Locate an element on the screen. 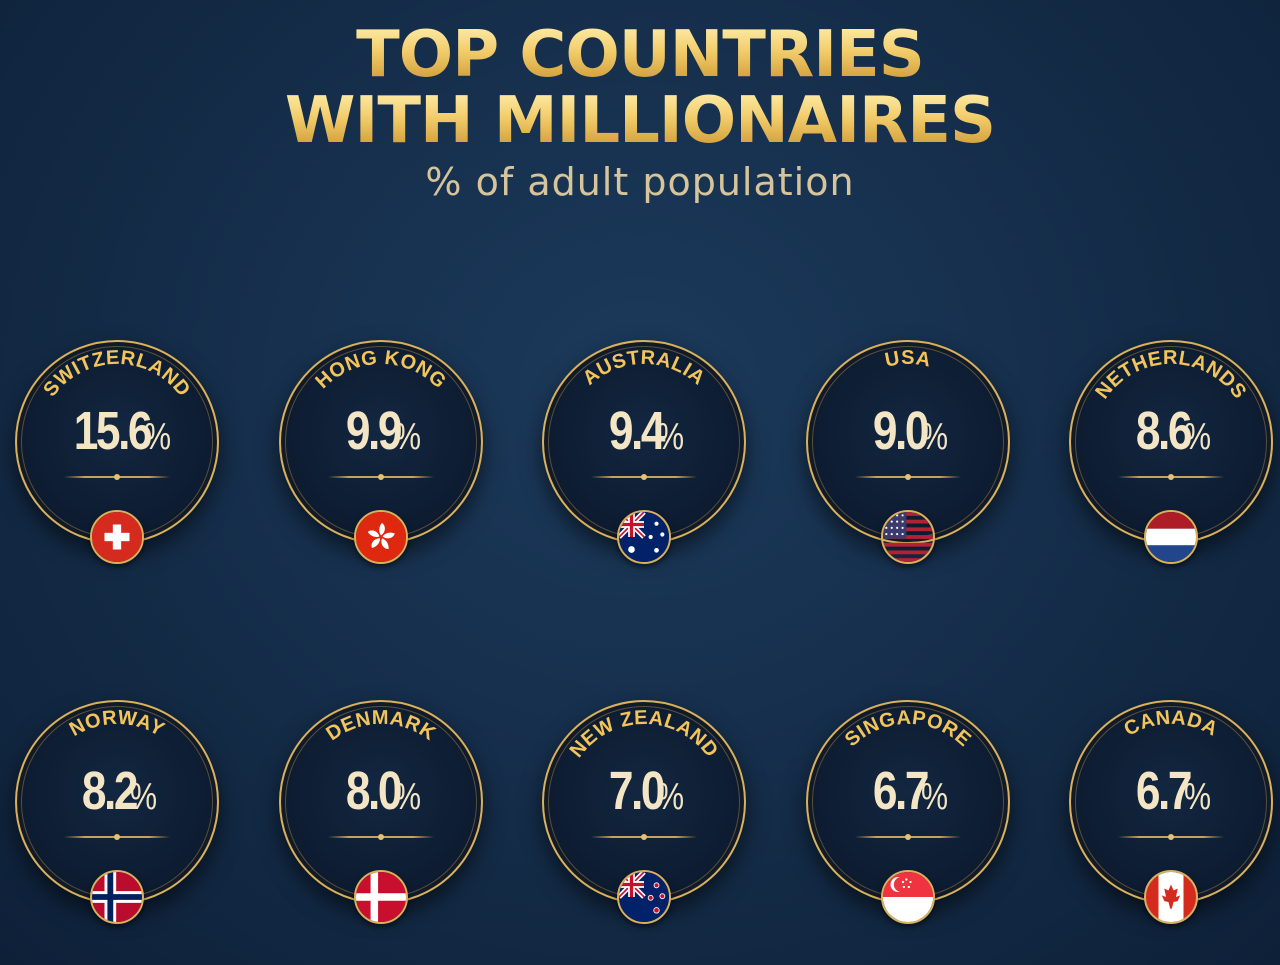  country-value: 8.2% is located at coordinates (117, 791).